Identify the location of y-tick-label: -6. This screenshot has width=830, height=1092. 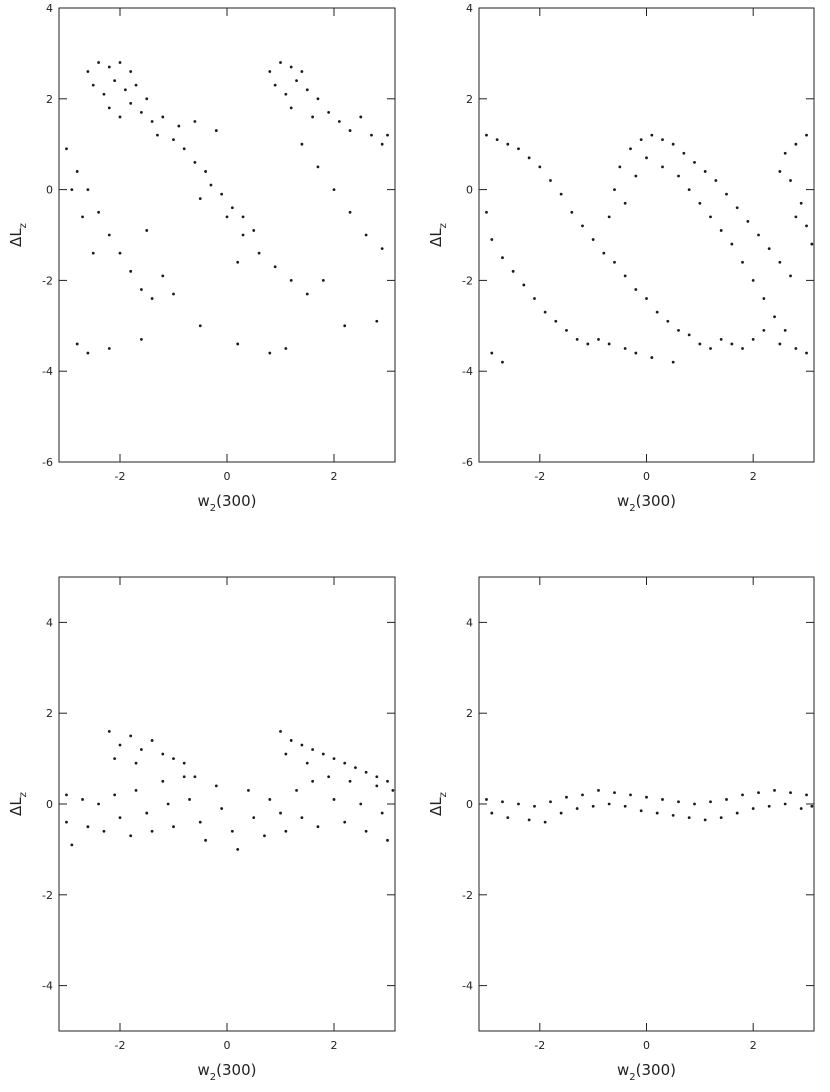
(467, 462).